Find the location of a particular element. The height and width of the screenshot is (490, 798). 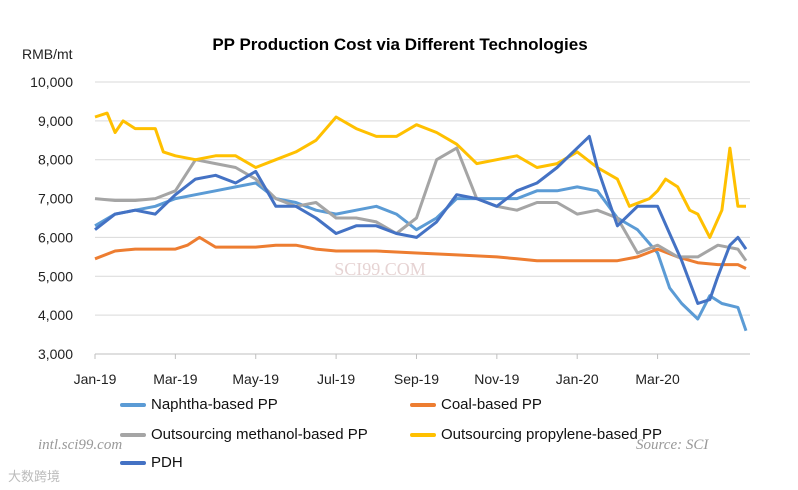

site-watermark: intl.sci99.com is located at coordinates (80, 445).